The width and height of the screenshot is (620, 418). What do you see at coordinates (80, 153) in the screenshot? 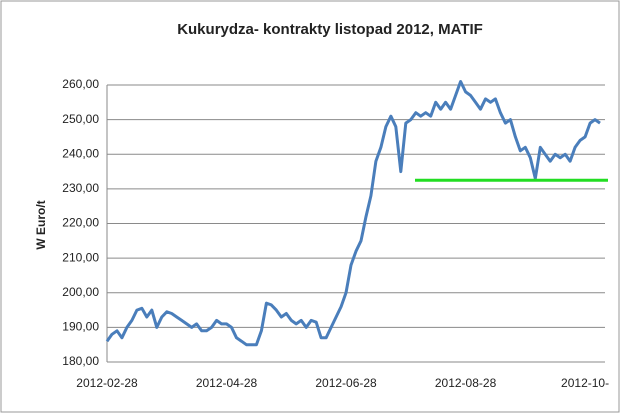
I see `y-tick-label: 240,00` at bounding box center [80, 153].